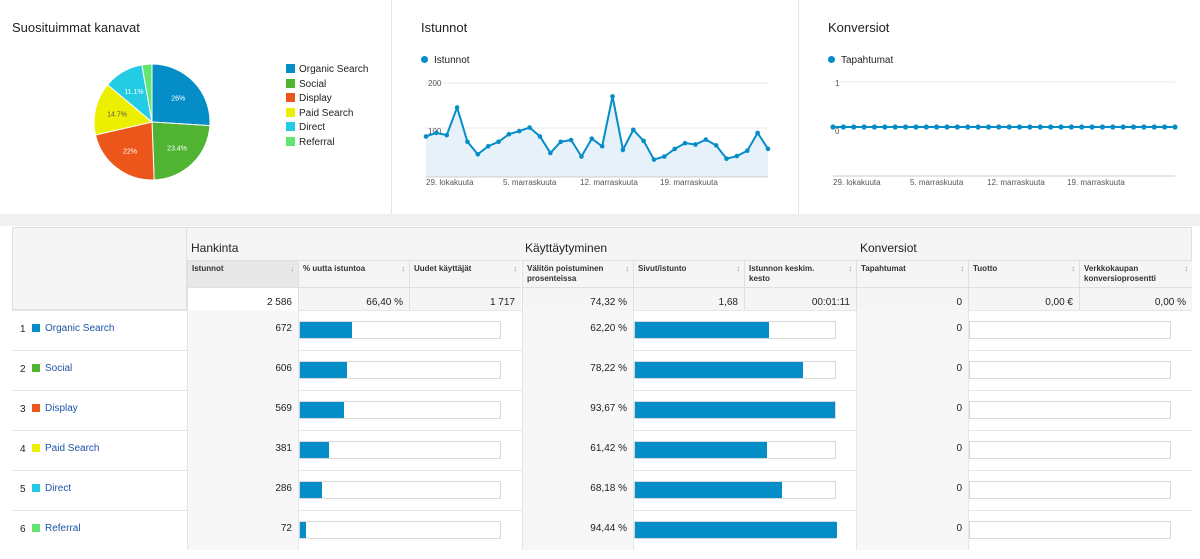 The image size is (1200, 559). Describe the element at coordinates (124, 151) in the screenshot. I see `pie-slice-display` at that location.